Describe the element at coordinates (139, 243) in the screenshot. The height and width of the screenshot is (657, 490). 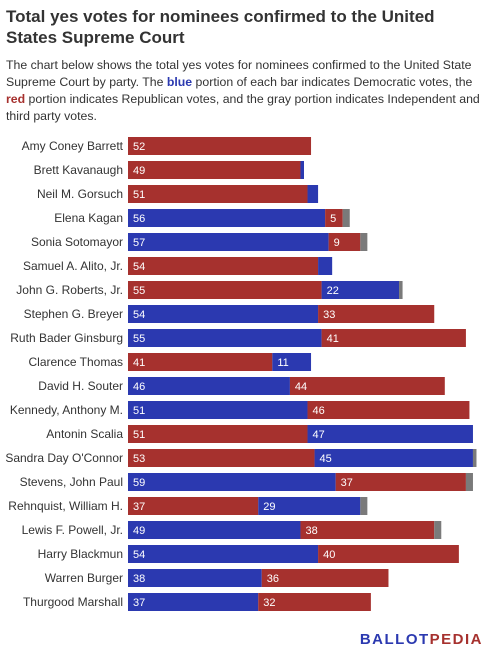
I see `value-label: 57` at that location.